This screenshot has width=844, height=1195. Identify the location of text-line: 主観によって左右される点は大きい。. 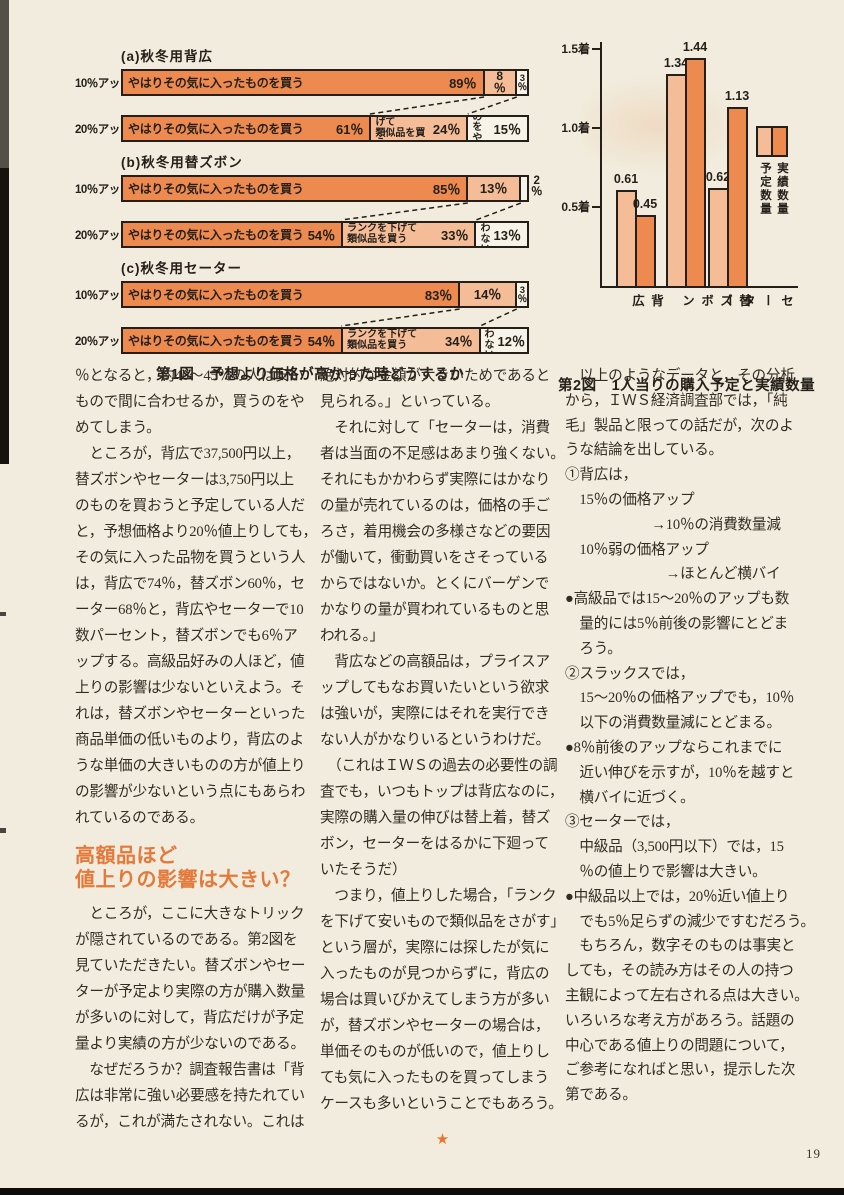
(687, 995).